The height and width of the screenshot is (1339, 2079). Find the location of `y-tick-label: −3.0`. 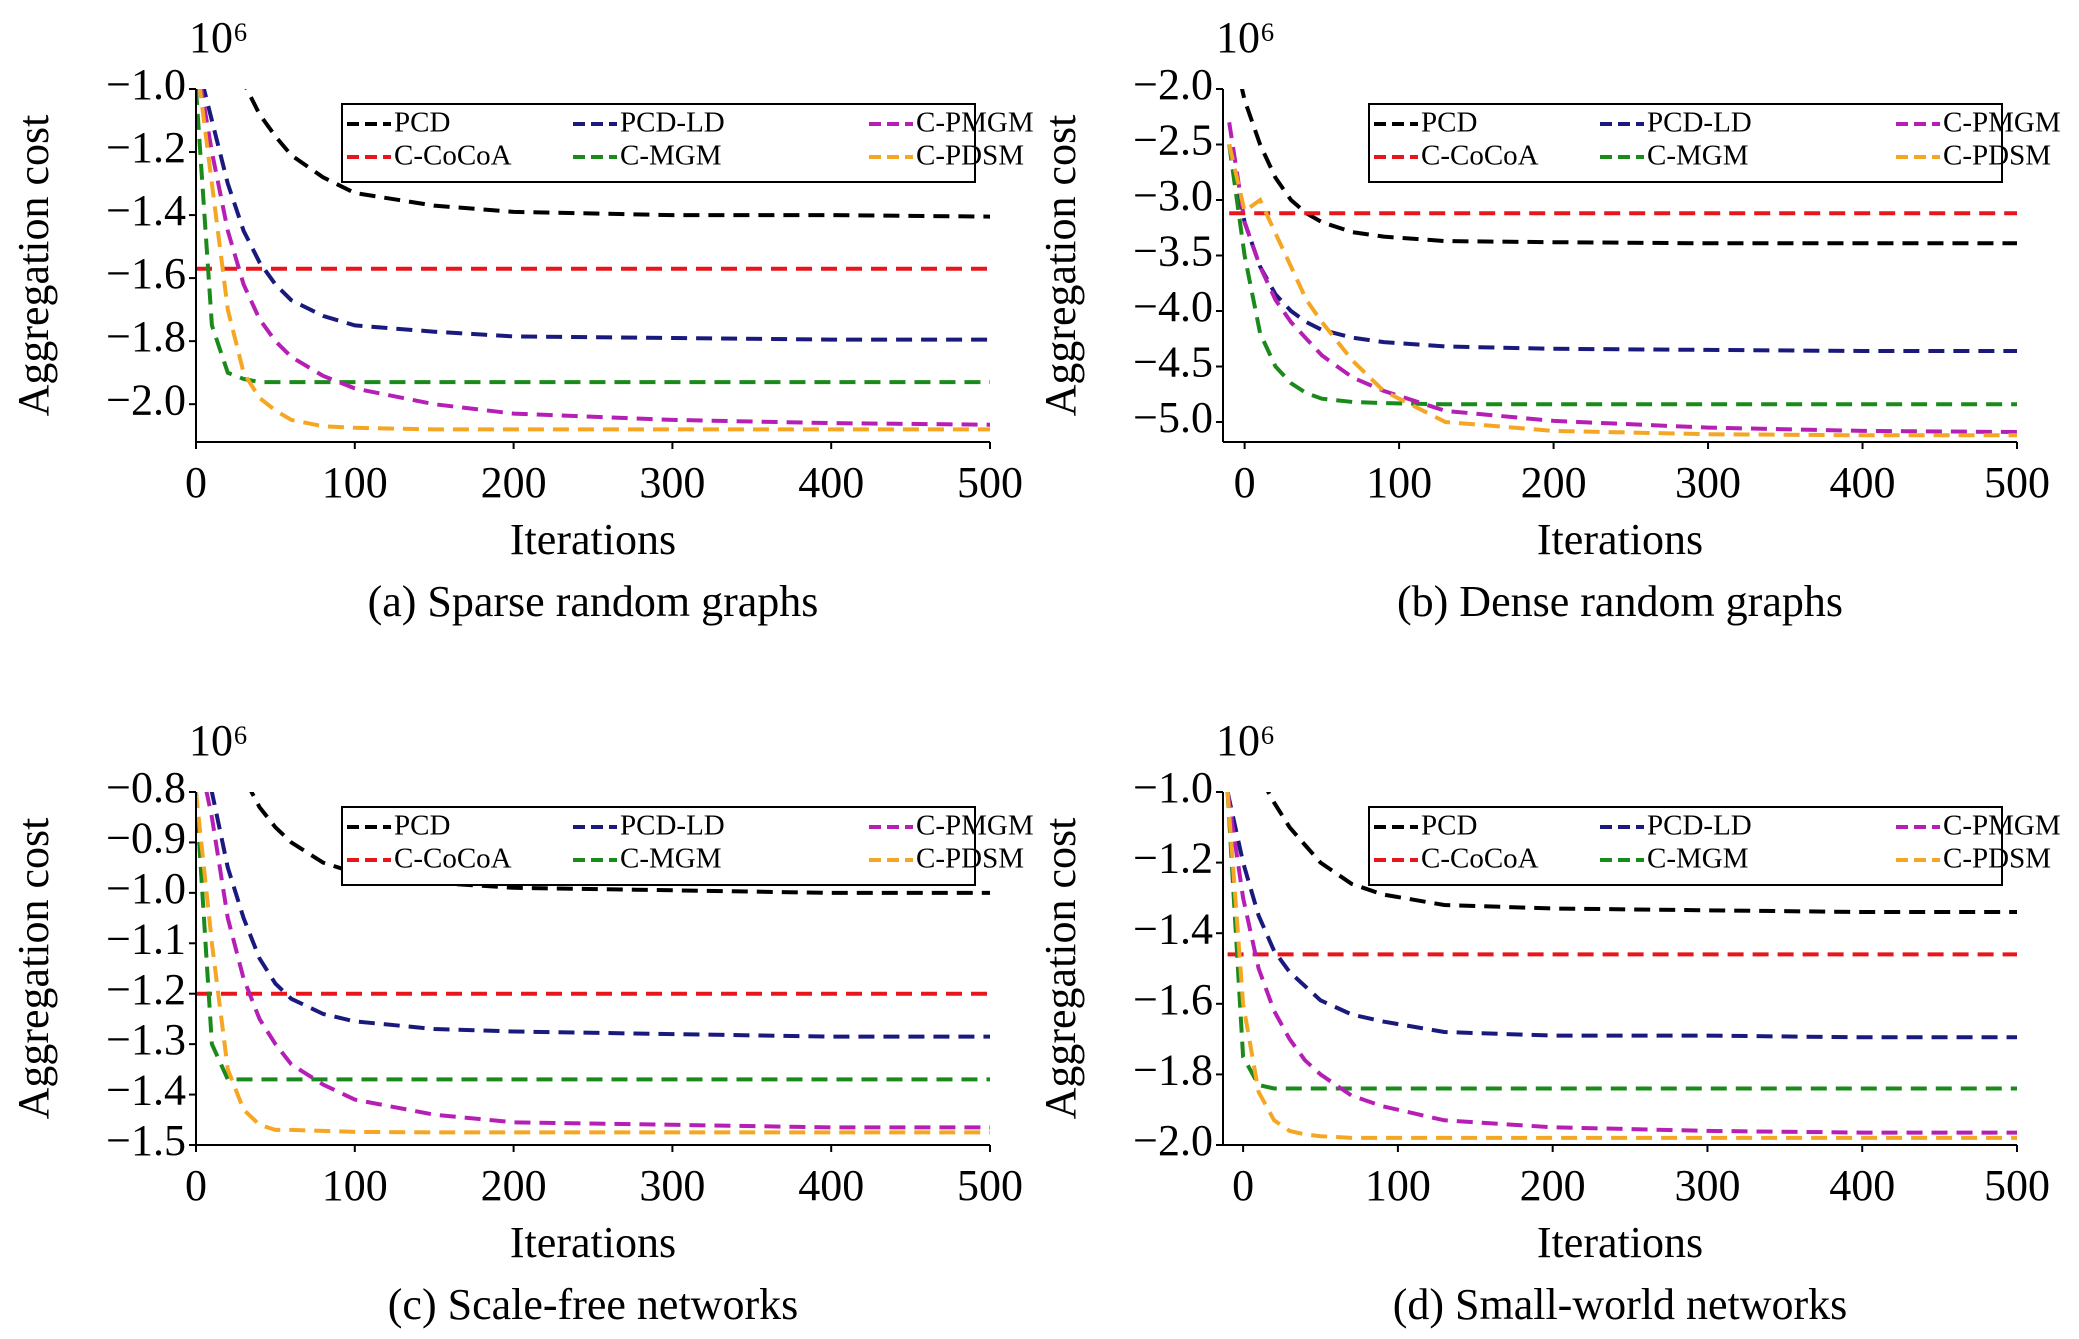

y-tick-label: −3.0 is located at coordinates (1173, 195).